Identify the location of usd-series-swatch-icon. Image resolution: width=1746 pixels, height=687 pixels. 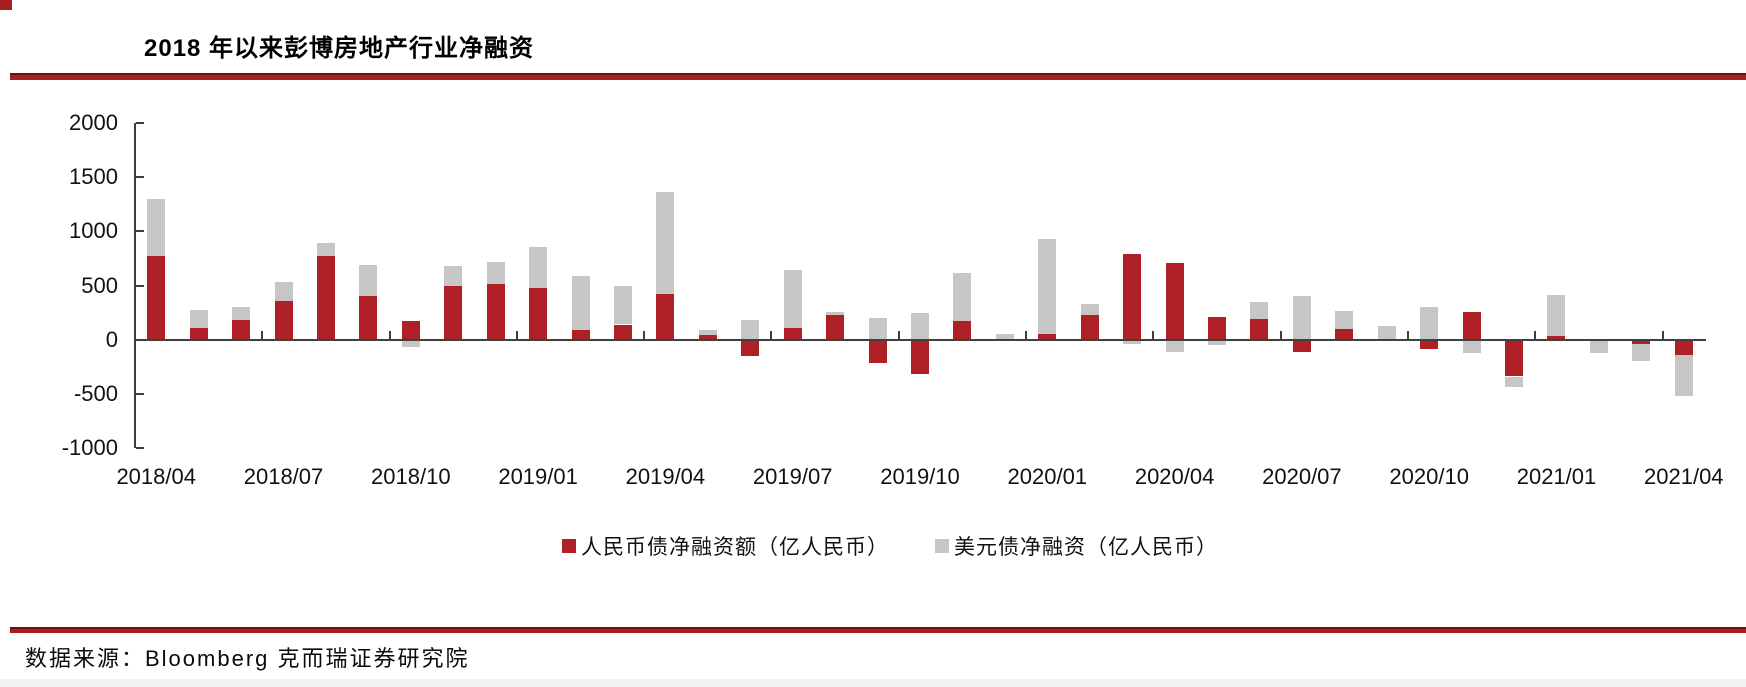
(942, 546).